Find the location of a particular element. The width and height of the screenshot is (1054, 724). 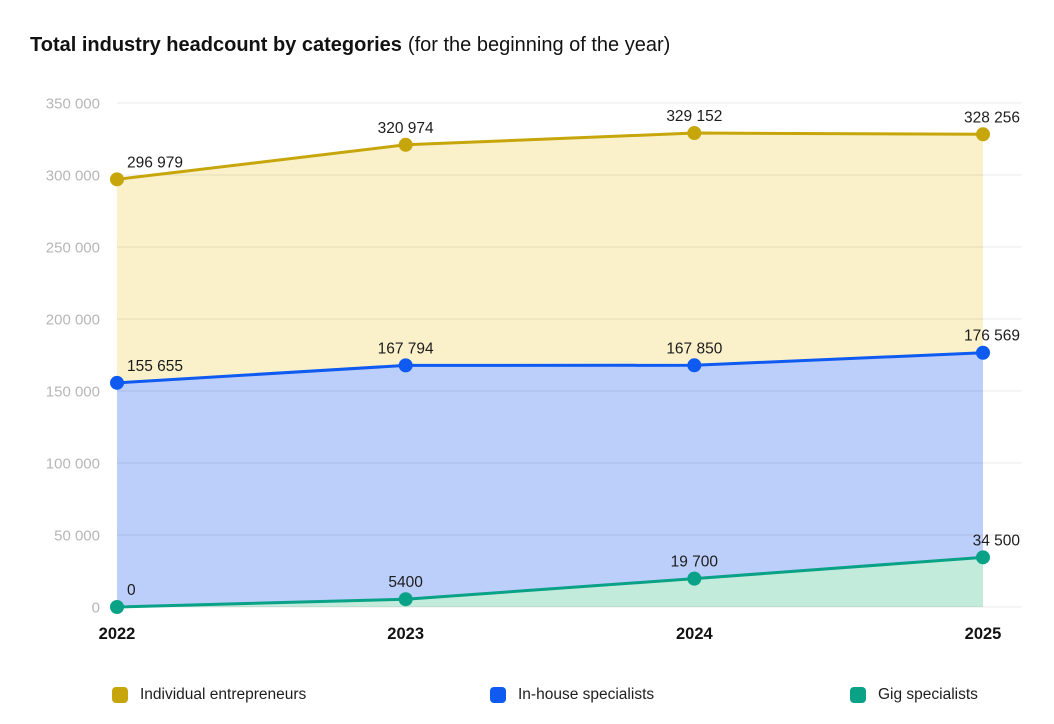

chart-title-subtitle: (for the beginning of the year) is located at coordinates (539, 45).